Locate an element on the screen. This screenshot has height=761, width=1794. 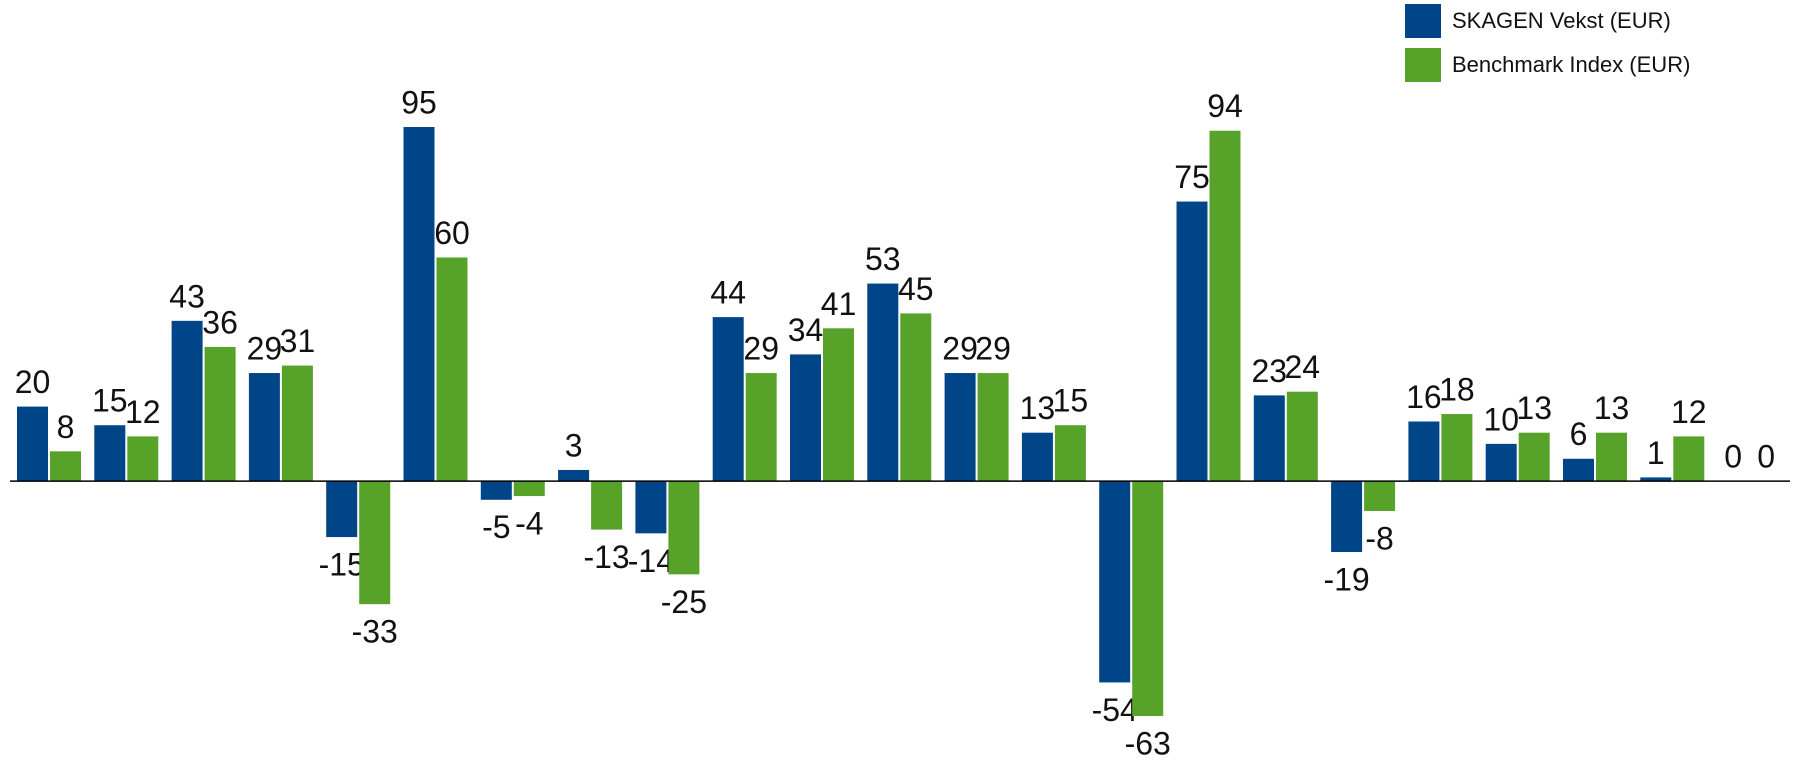
value-label: 44 is located at coordinates (728, 293).